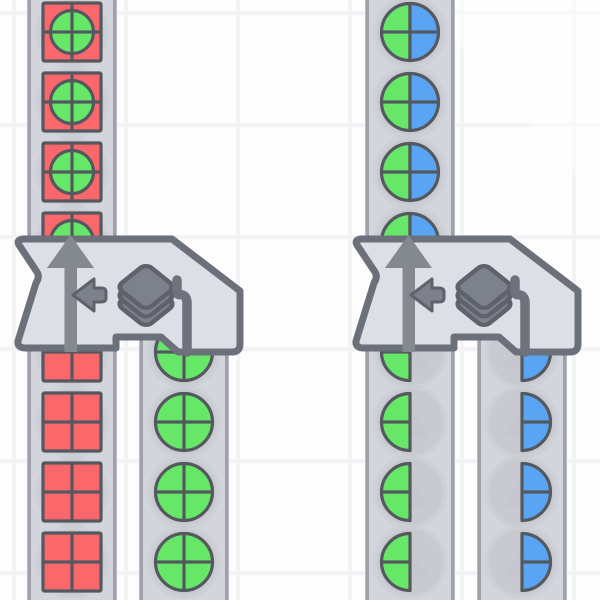 This screenshot has height=600, width=600. What do you see at coordinates (510, 102) in the screenshot?
I see `ambient-highlight` at bounding box center [510, 102].